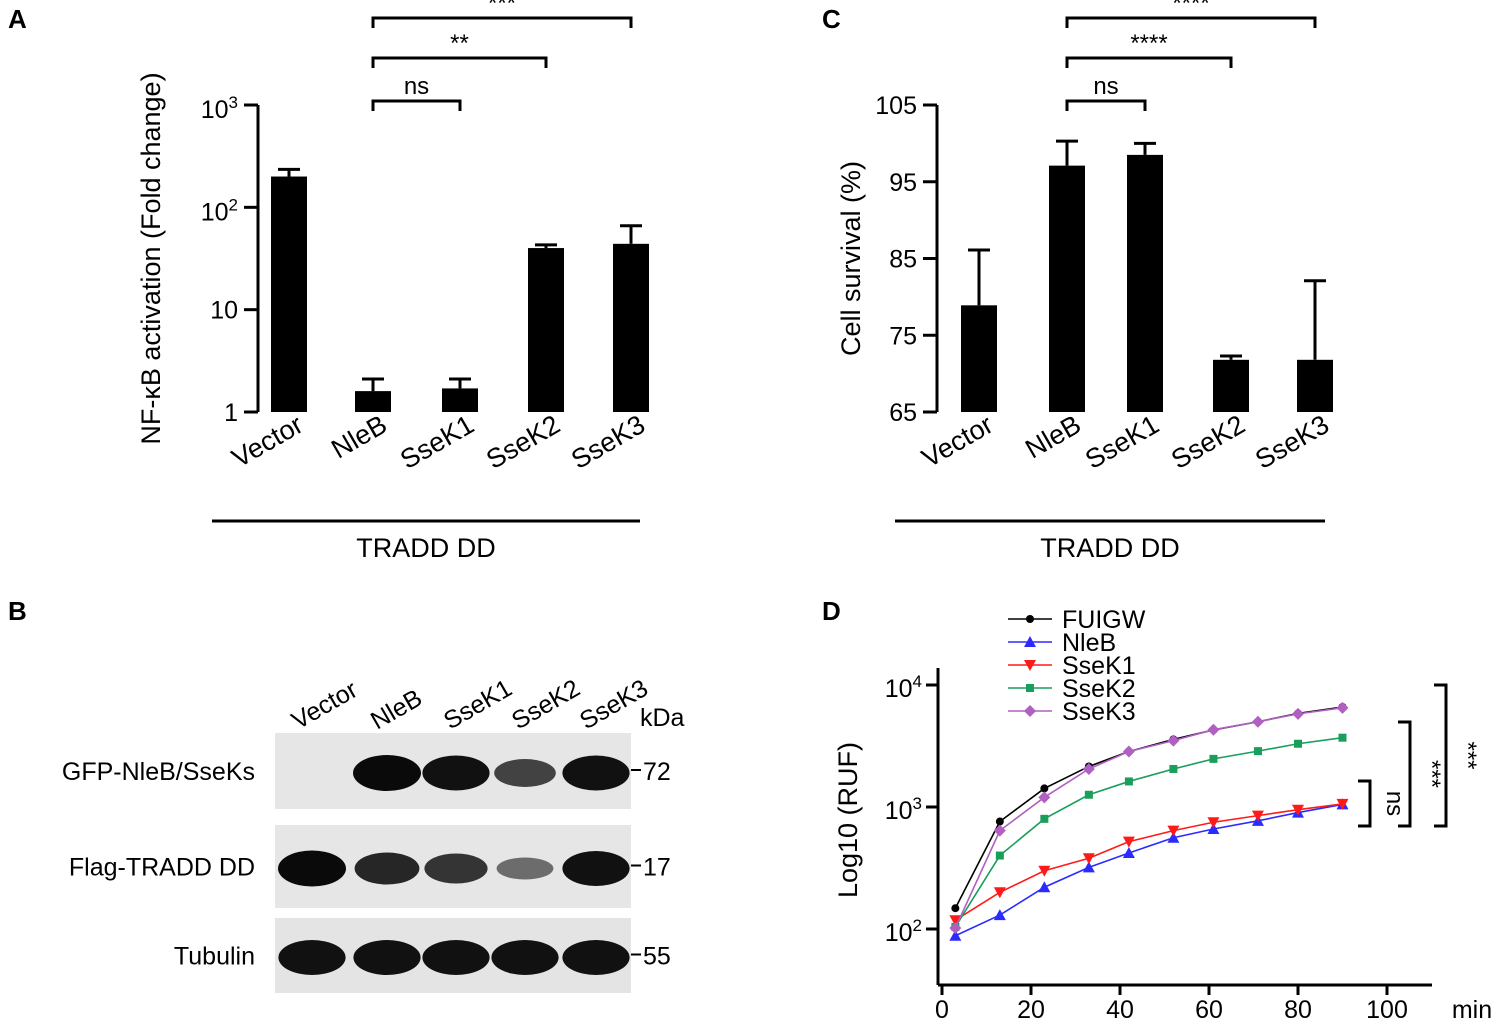  Describe the element at coordinates (942, 1010) in the screenshot. I see `d-x-tick-label: 0` at that location.